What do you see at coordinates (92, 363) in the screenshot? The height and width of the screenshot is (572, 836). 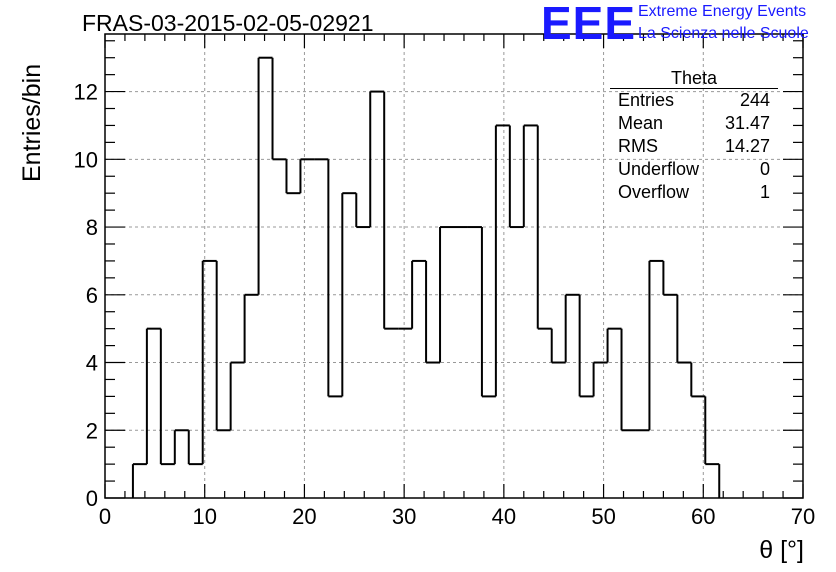 I see `y-tick-label: 4` at bounding box center [92, 363].